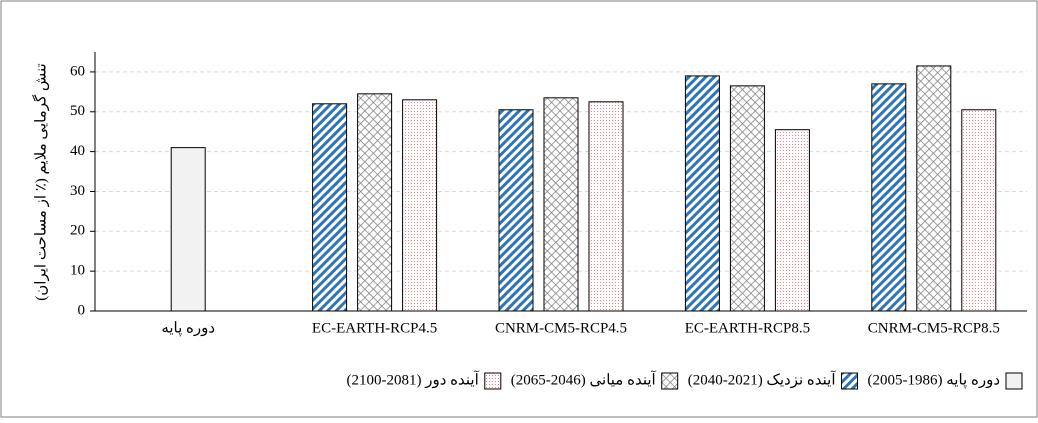 Image resolution: width=1038 pixels, height=423 pixels. What do you see at coordinates (413, 379) in the screenshot?
I see `legend-label: آینده دور (2081-2100)` at bounding box center [413, 379].